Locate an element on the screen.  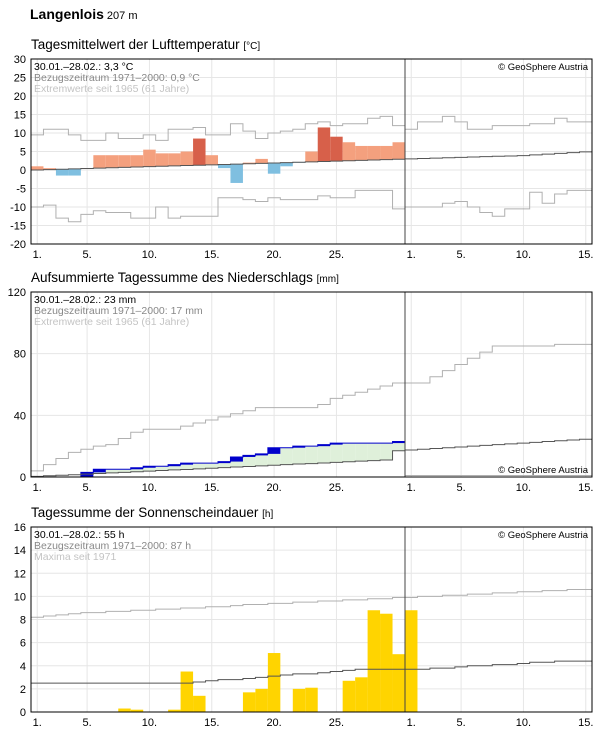
y-tick-label: 120 is located at coordinates (17, 293).